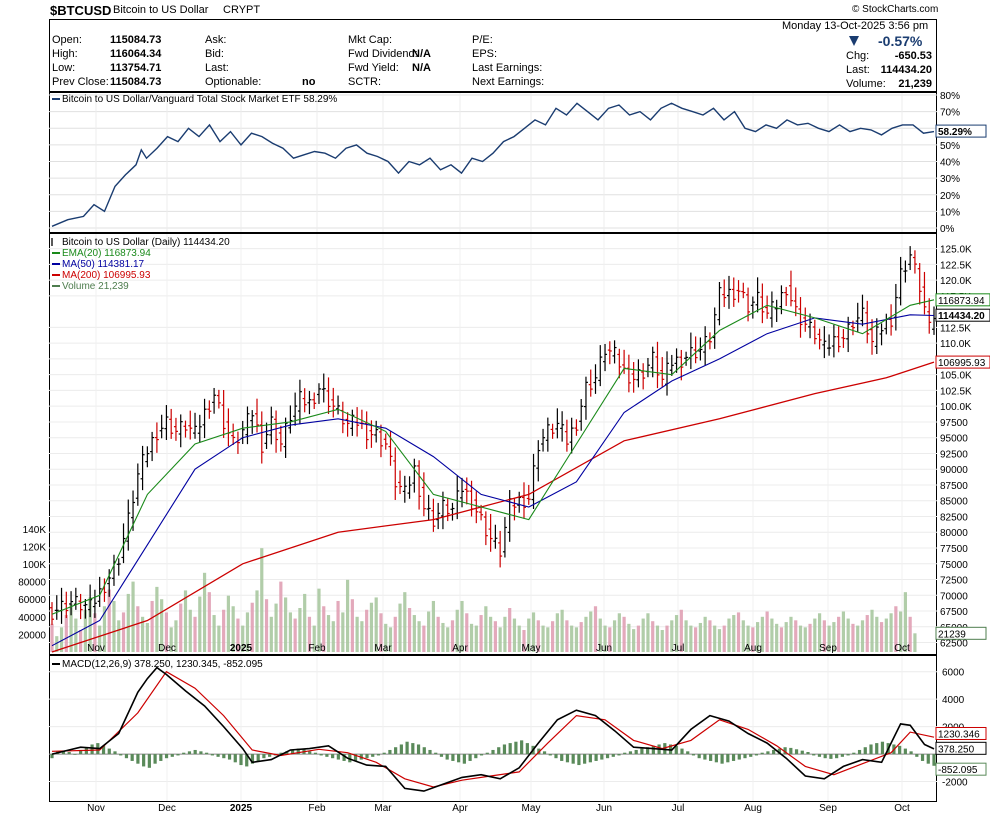 The width and height of the screenshot is (990, 817). Describe the element at coordinates (902, 808) in the screenshot. I see `bottom-month-label: Oct` at that location.